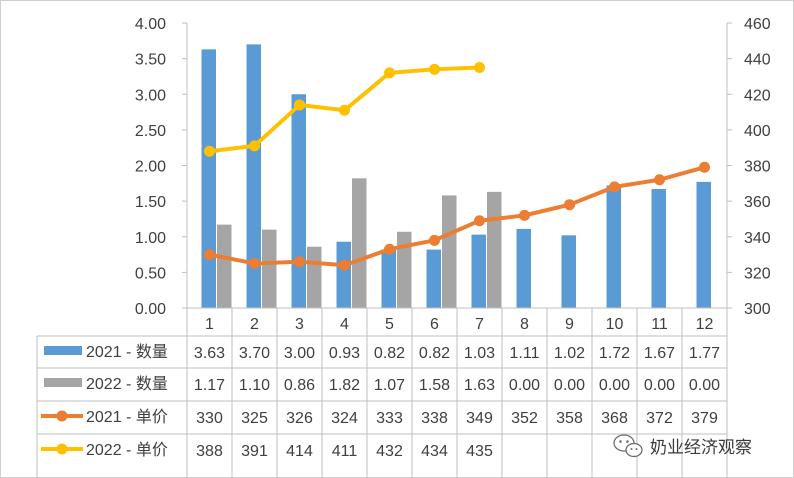 The image size is (794, 478). What do you see at coordinates (150, 95) in the screenshot?
I see `left-tick-label: 3.00` at bounding box center [150, 95].